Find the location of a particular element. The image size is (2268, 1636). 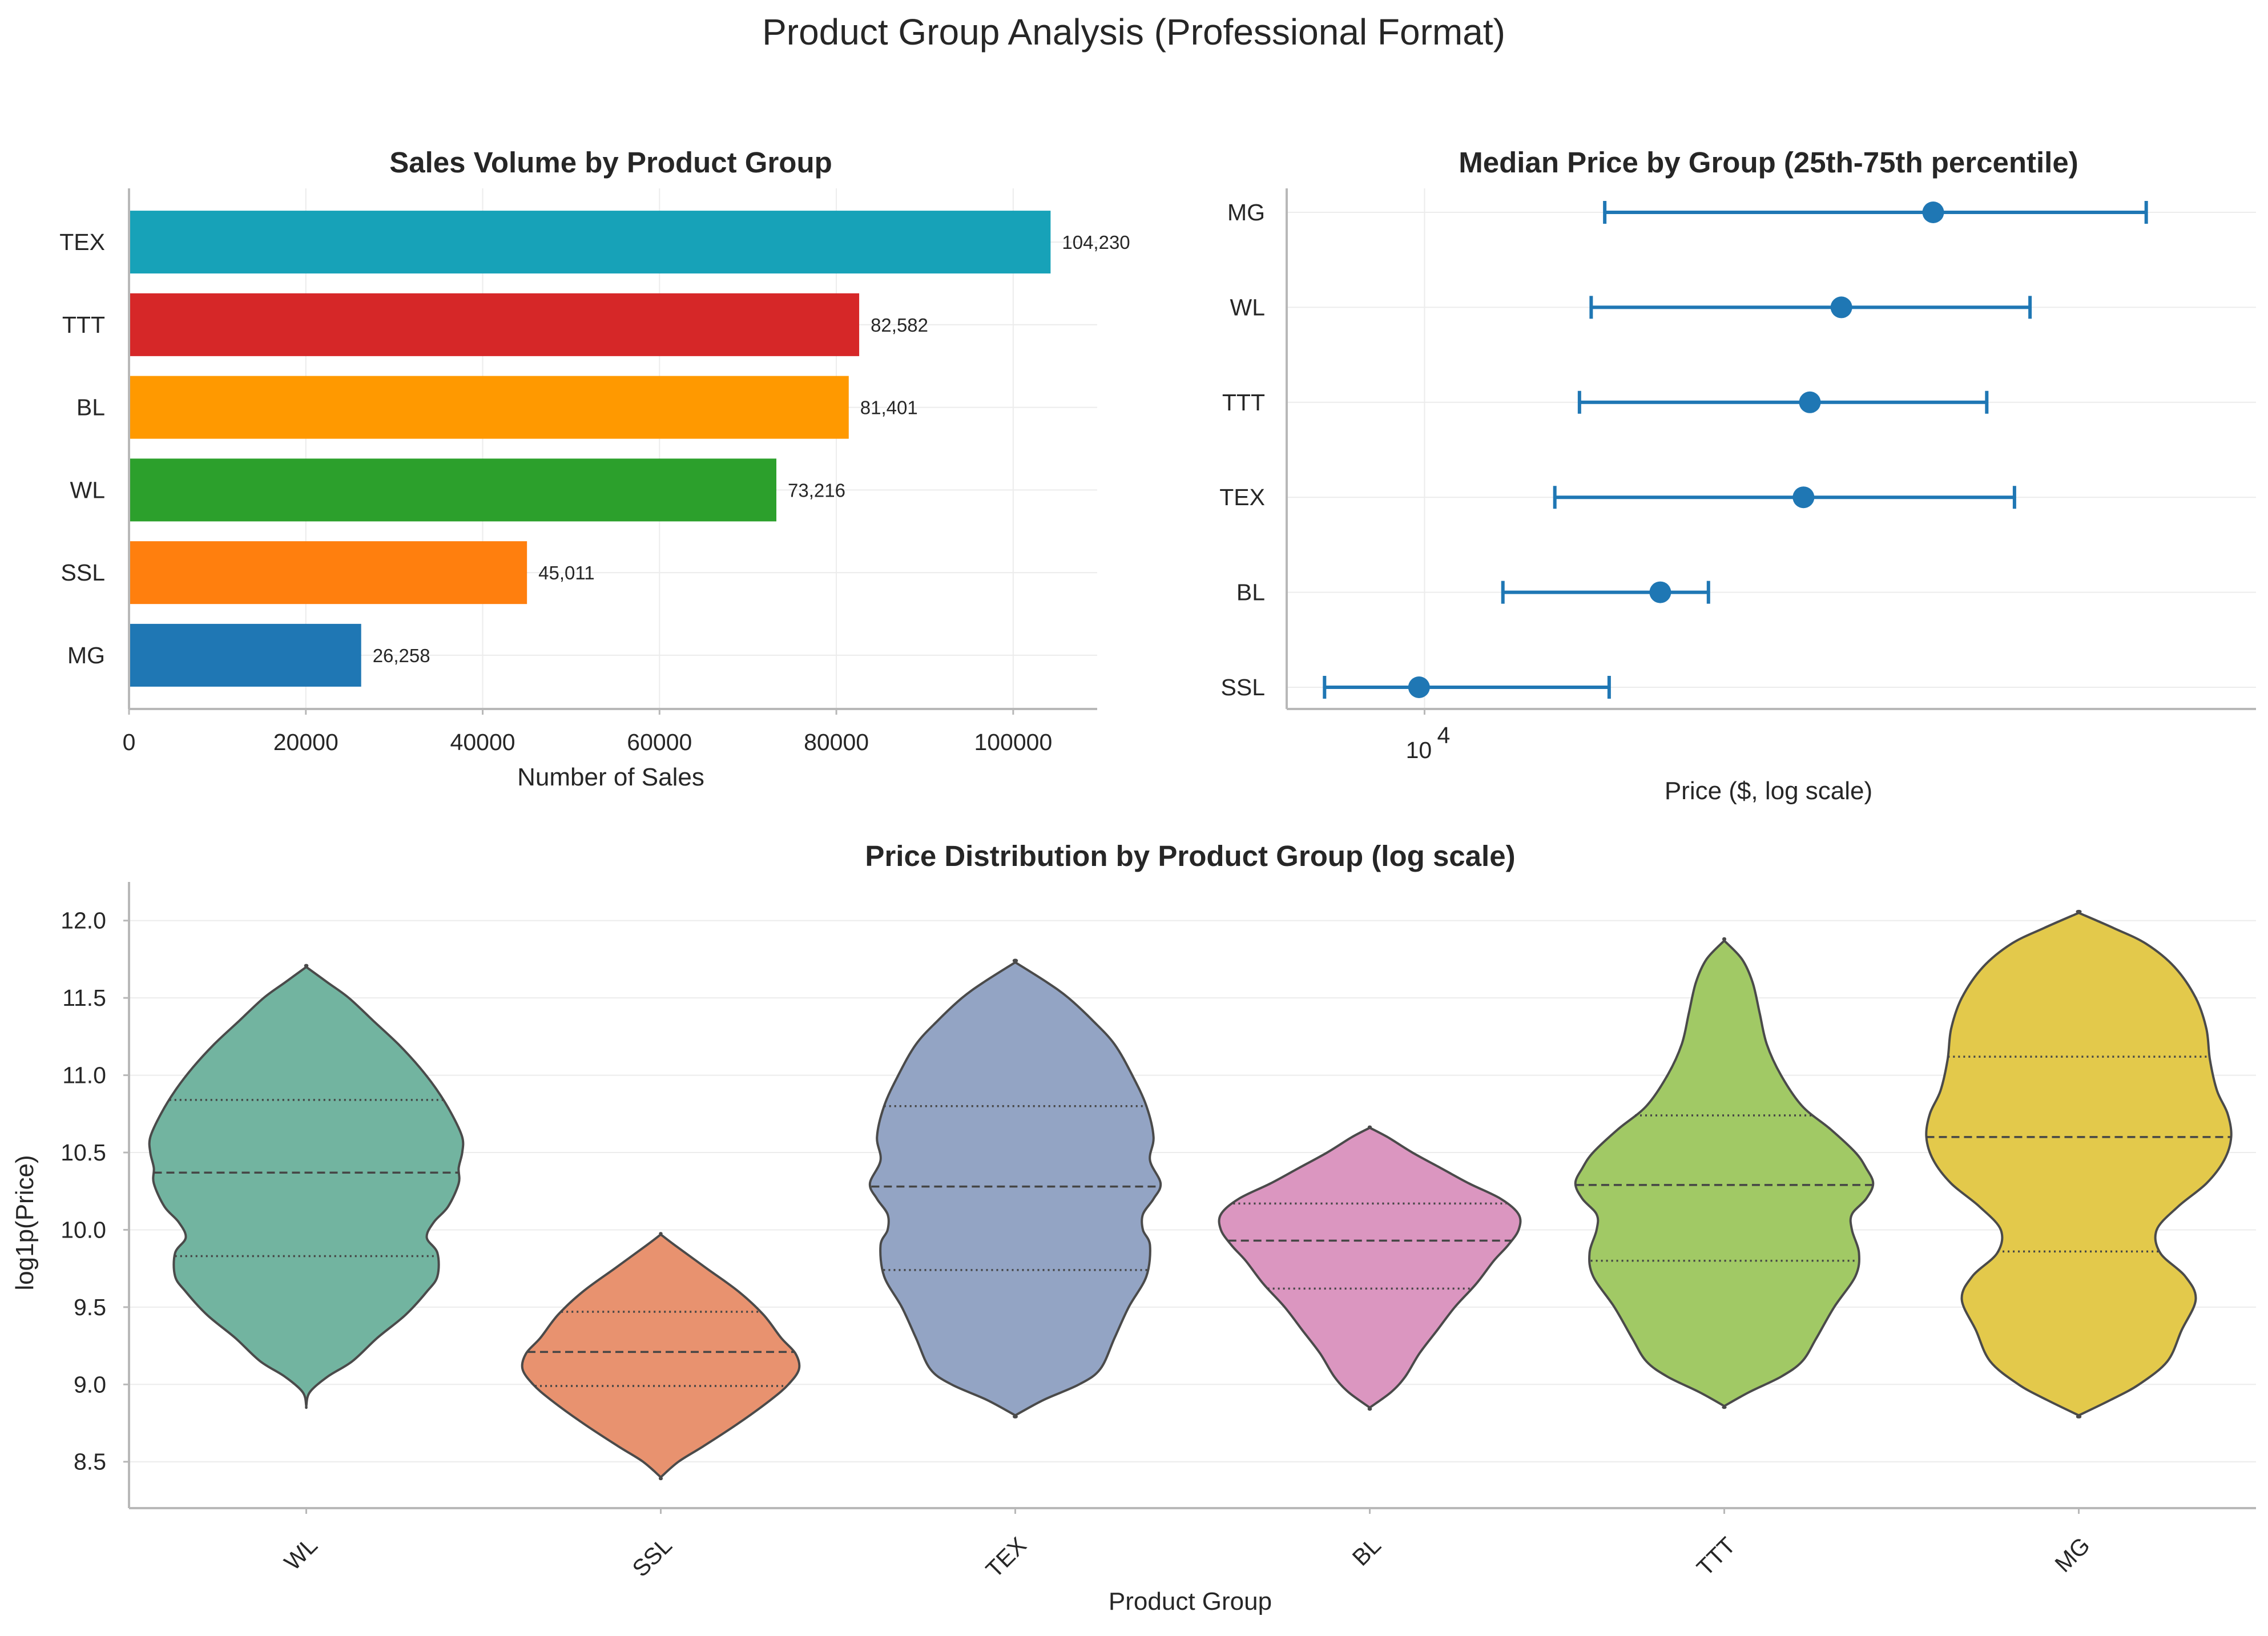

x-tick-label: 0 is located at coordinates (129, 742).